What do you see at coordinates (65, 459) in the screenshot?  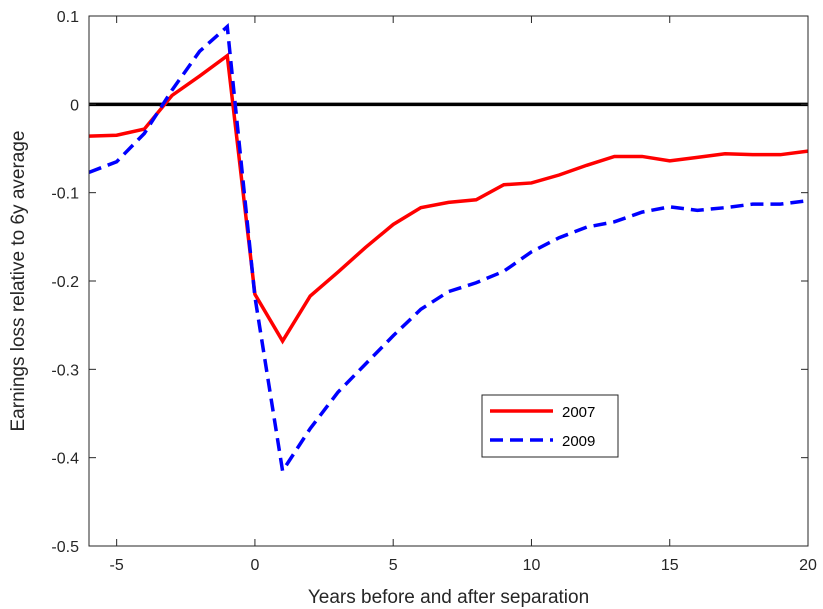 I see `y-tick-label: -0.4` at bounding box center [65, 459].